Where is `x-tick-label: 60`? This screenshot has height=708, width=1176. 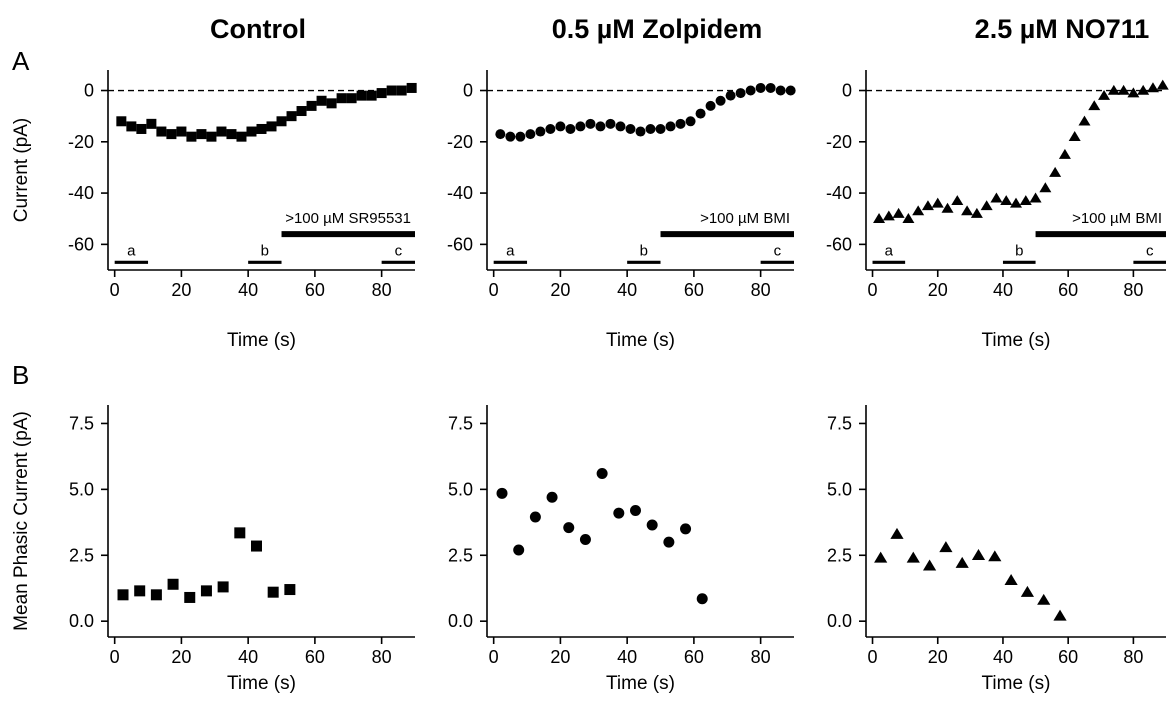 x-tick-label: 60 is located at coordinates (1068, 290).